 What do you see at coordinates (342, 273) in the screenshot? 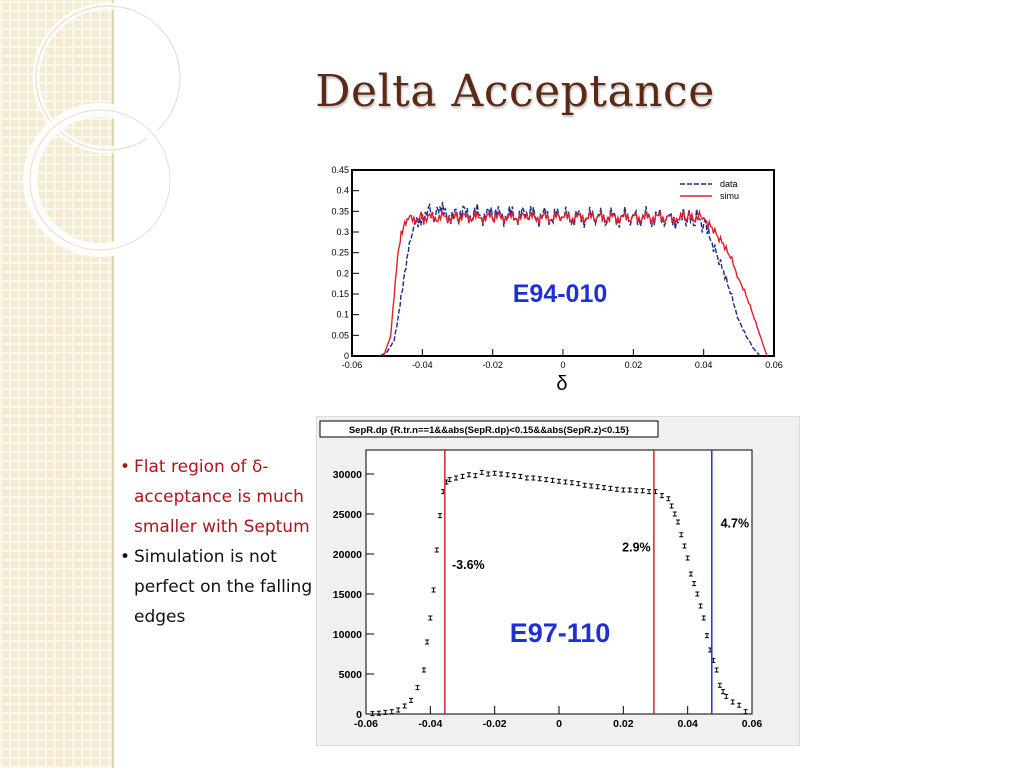
I see `y-tick-label: 0.2` at bounding box center [342, 273].